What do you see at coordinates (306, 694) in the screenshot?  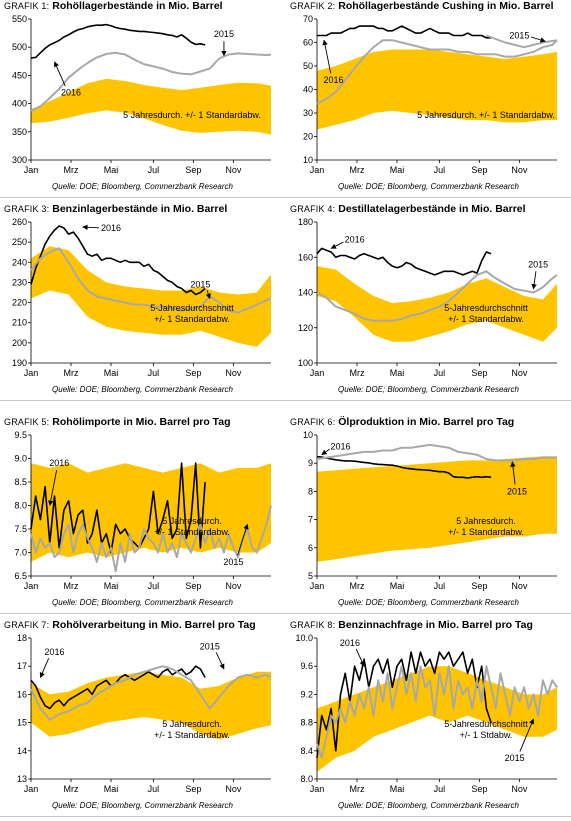 I see `y-tick-label: 9.2` at bounding box center [306, 694].